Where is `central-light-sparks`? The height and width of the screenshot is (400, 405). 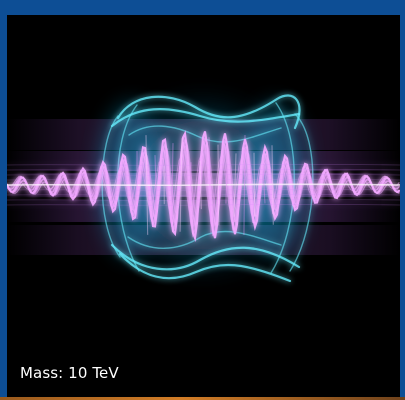
central-light-sparks is located at coordinates (205, 185).